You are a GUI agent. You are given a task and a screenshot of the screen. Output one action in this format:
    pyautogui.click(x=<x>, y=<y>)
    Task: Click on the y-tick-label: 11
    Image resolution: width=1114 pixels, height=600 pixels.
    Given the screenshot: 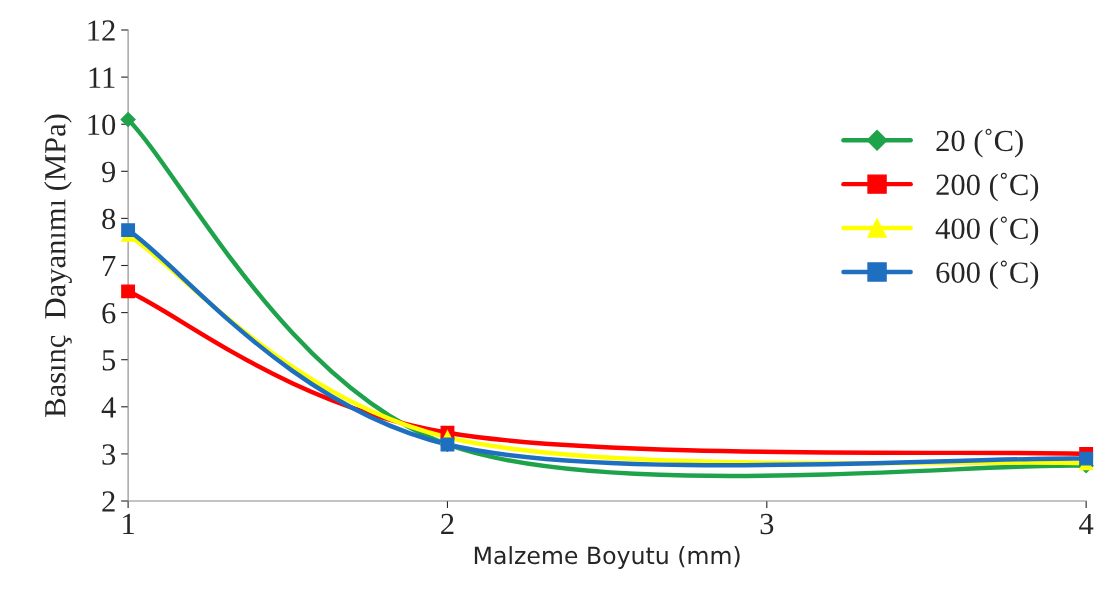 What is the action you would take?
    pyautogui.click(x=102, y=77)
    